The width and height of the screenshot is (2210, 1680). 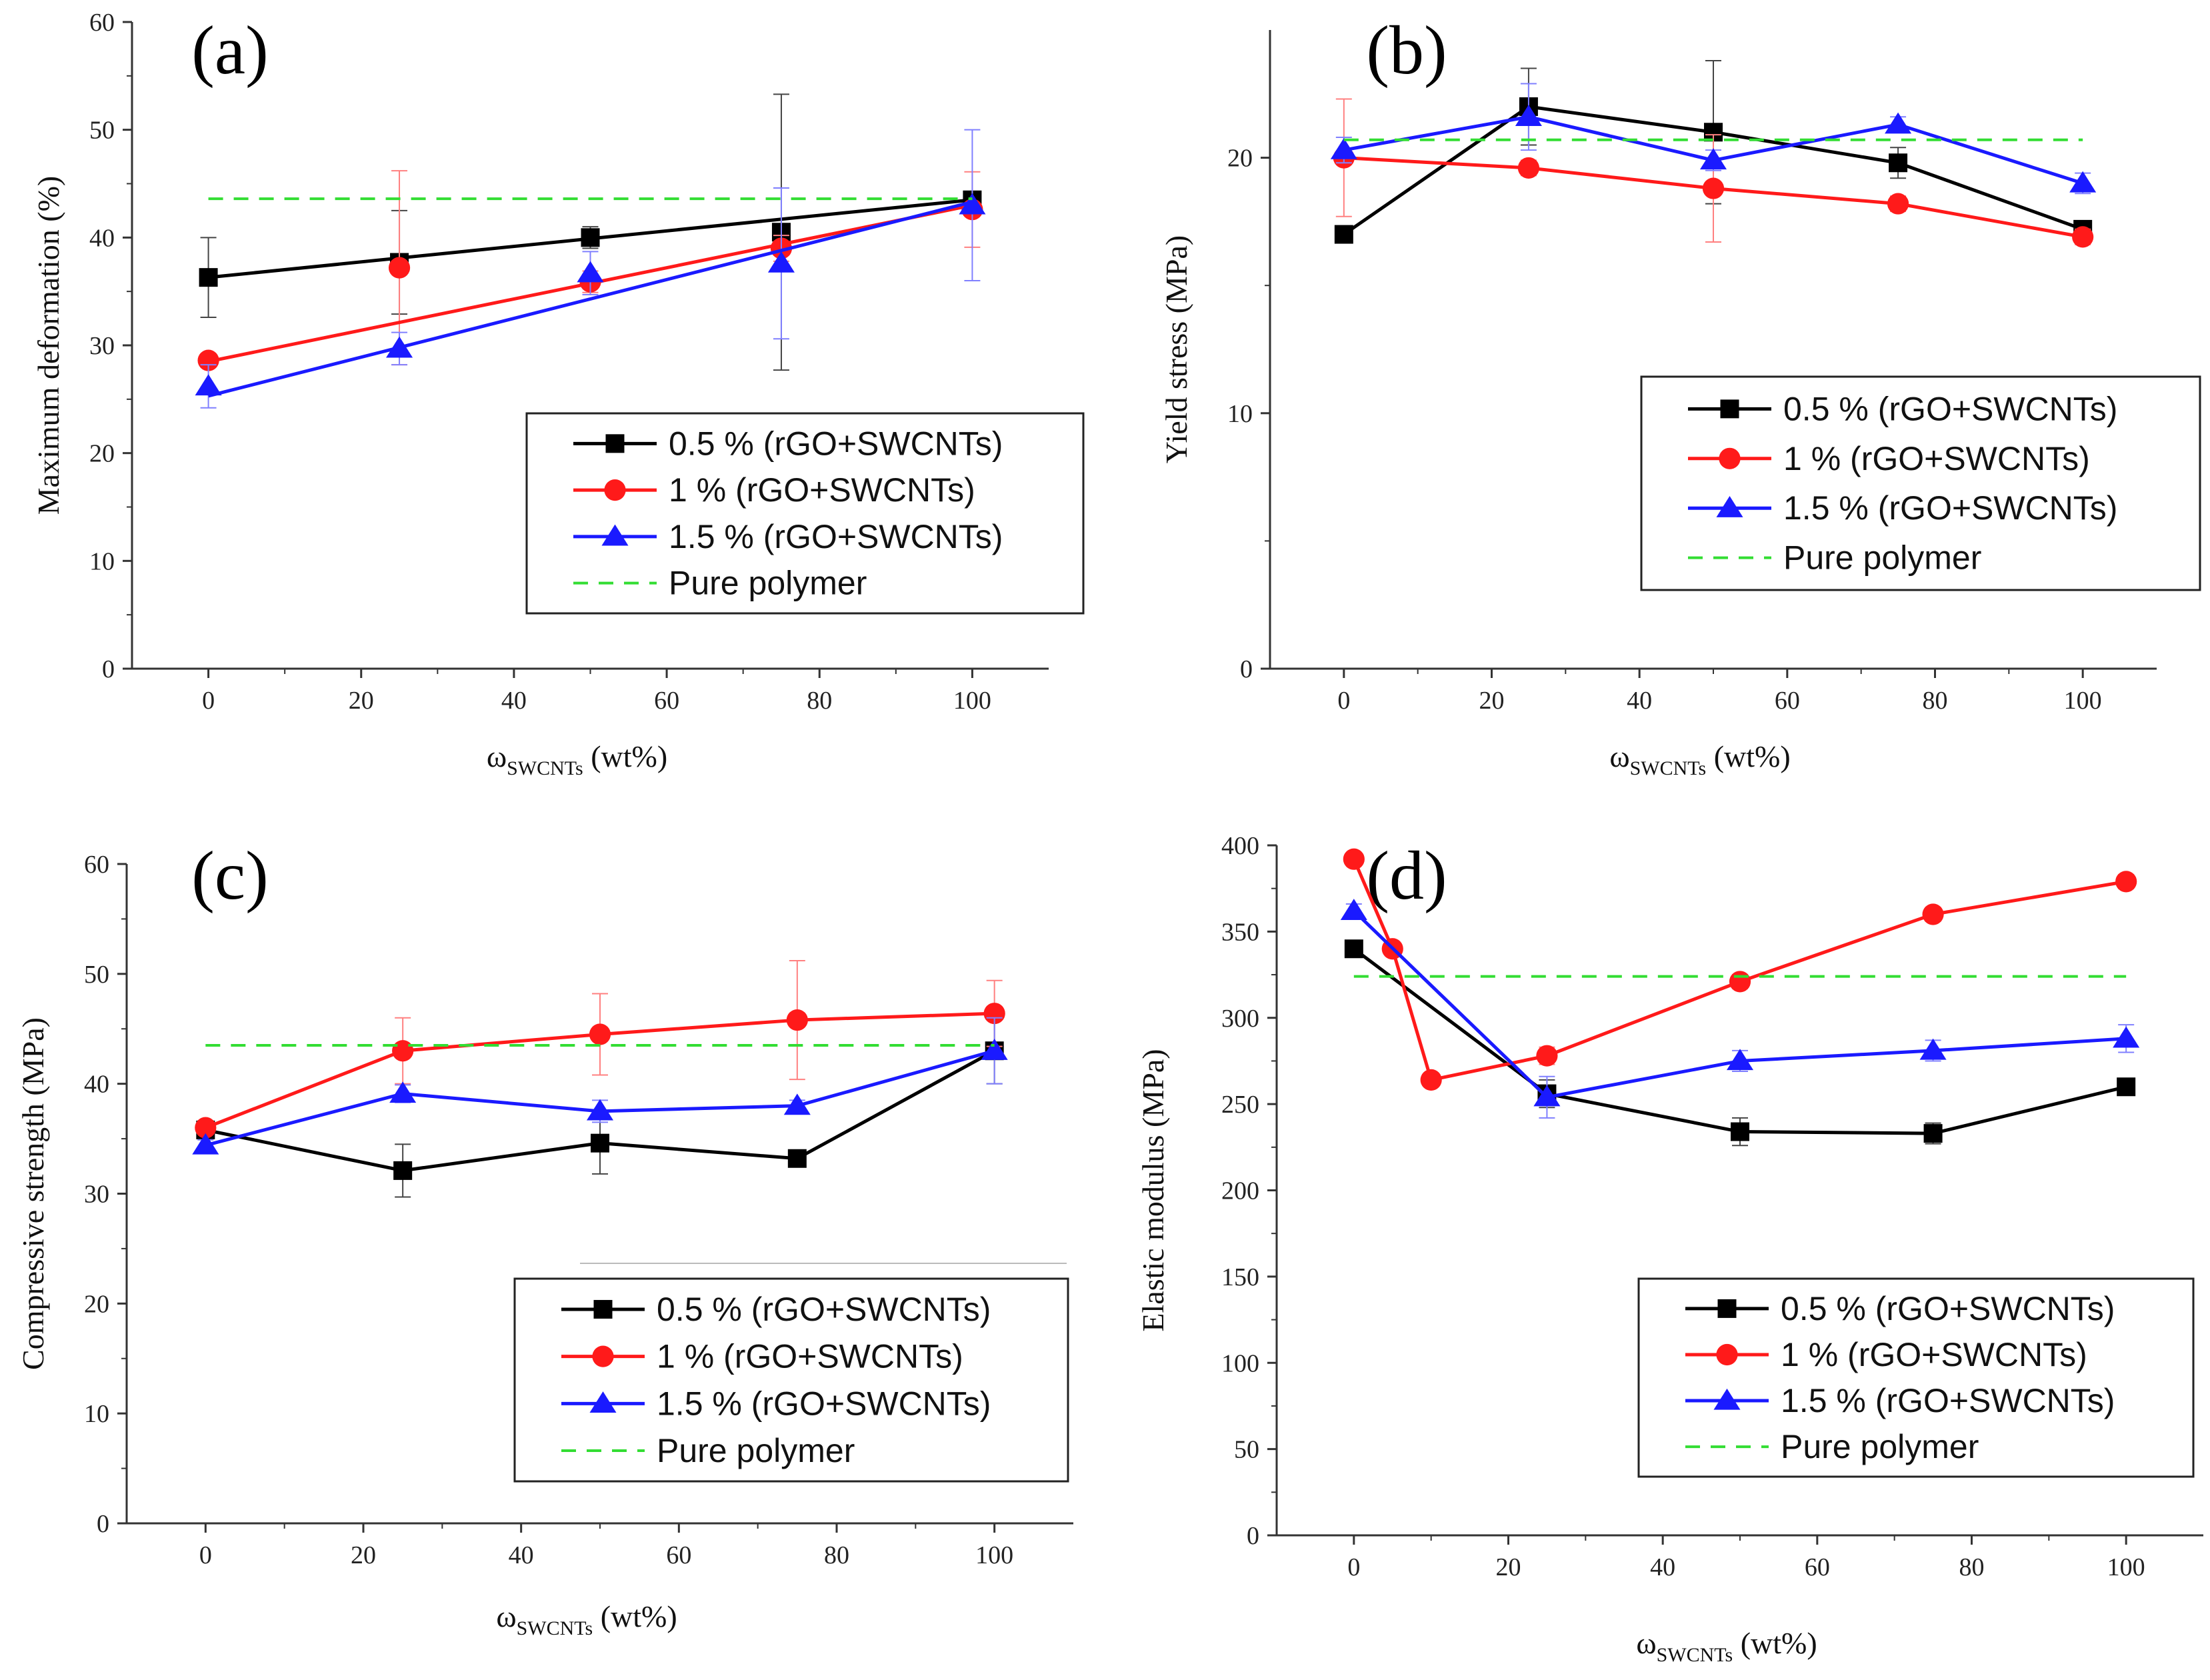 I want to click on fit-line, so click(x=590, y=299).